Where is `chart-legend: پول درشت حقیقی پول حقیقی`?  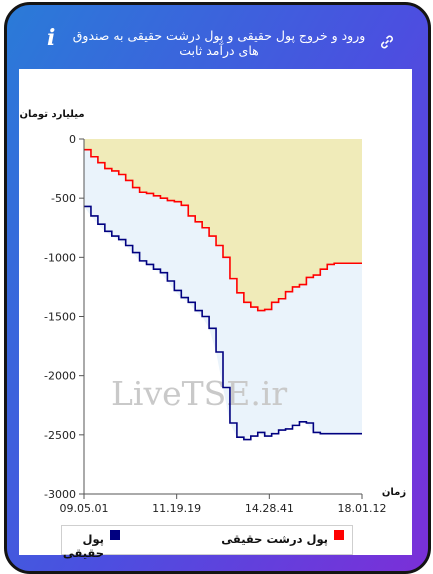 chart-legend: پول درشت حقیقی پول حقیقی is located at coordinates (207, 542).